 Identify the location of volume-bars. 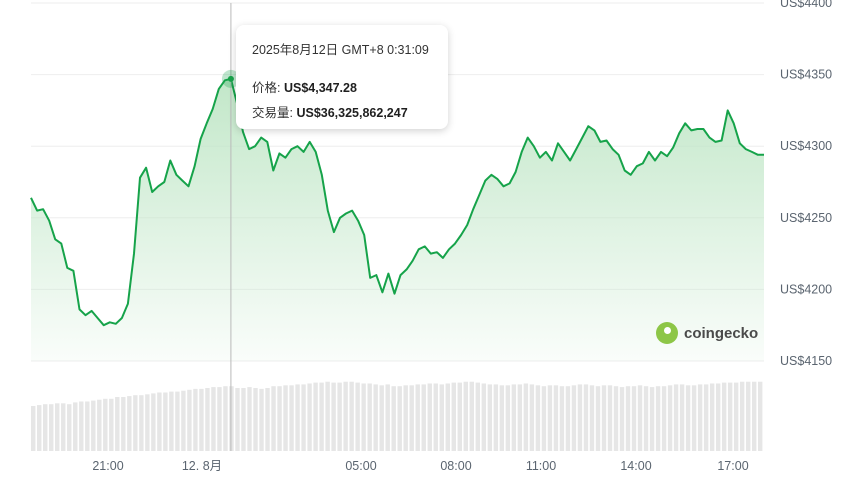
(397, 416).